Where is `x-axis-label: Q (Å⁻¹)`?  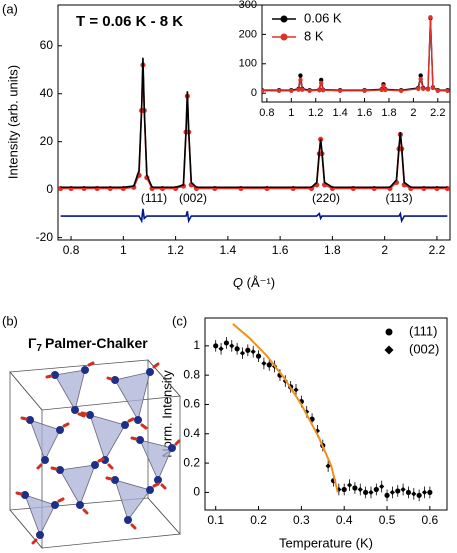 x-axis-label: Q (Å⁻¹) is located at coordinates (254, 282).